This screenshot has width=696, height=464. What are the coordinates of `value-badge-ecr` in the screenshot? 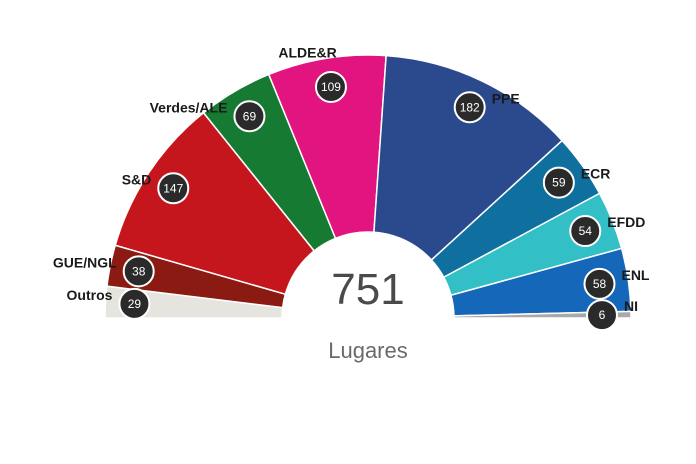 It's located at (558, 182).